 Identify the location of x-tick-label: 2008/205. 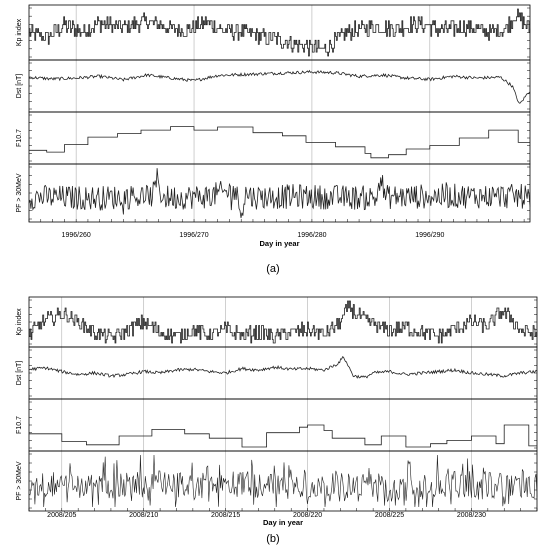
(61, 515).